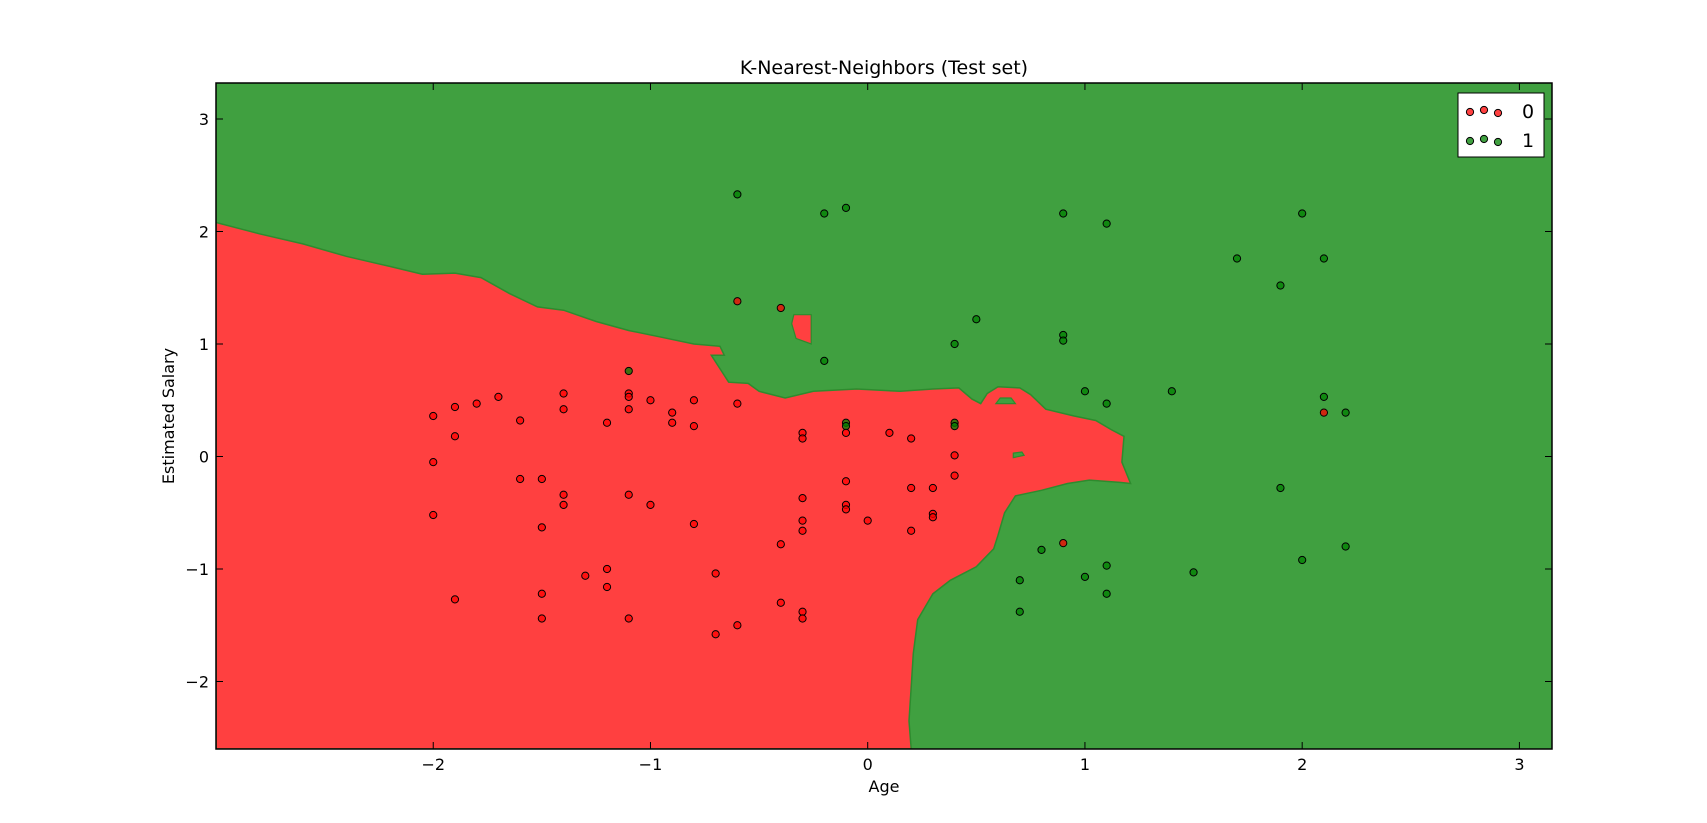  Describe the element at coordinates (884, 68) in the screenshot. I see `chart-title: K-Nearest-Neighbors (Test set)` at that location.